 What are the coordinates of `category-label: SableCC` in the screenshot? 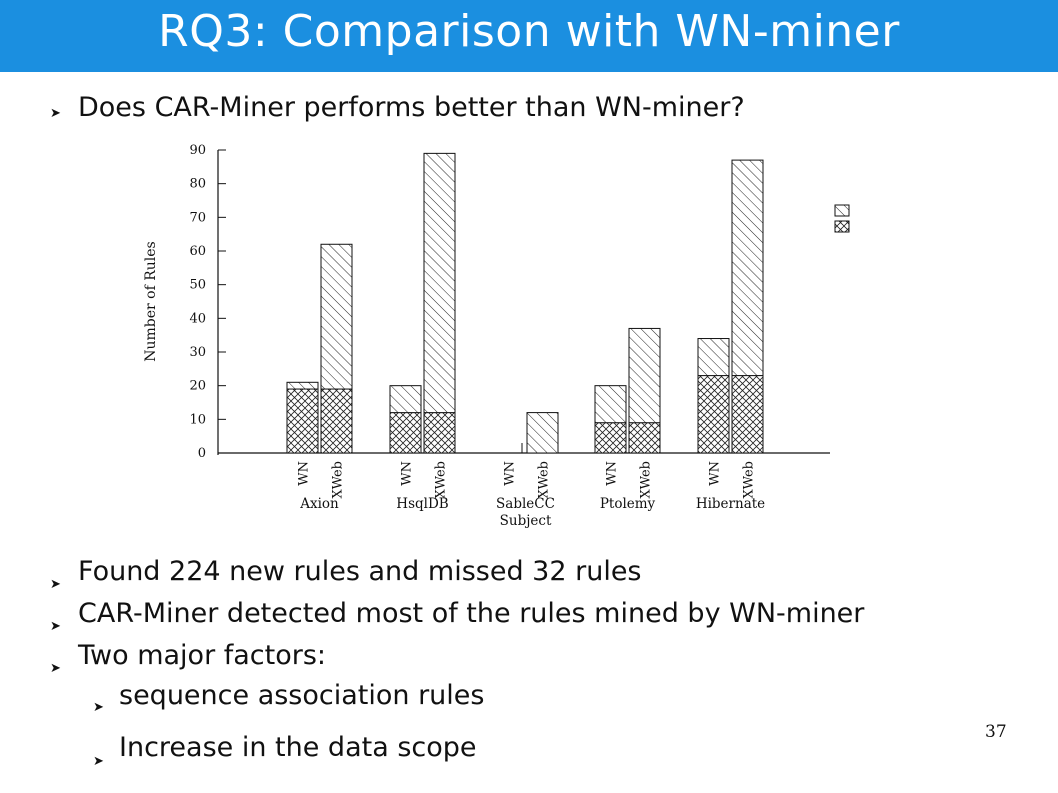 It's located at (525, 504).